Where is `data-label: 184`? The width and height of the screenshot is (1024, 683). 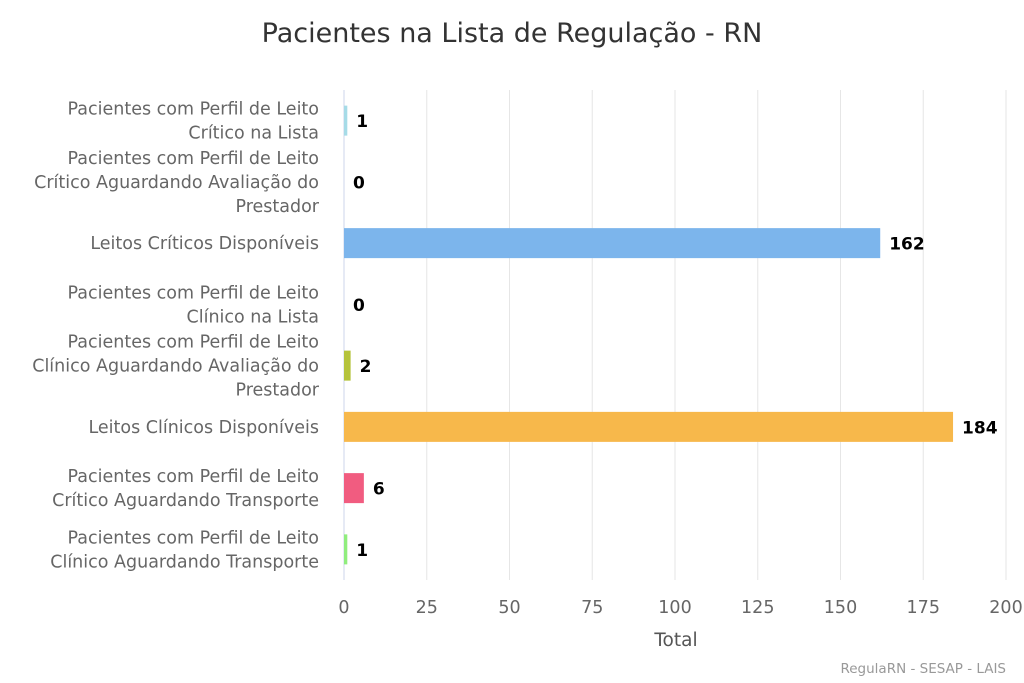 data-label: 184 is located at coordinates (980, 428).